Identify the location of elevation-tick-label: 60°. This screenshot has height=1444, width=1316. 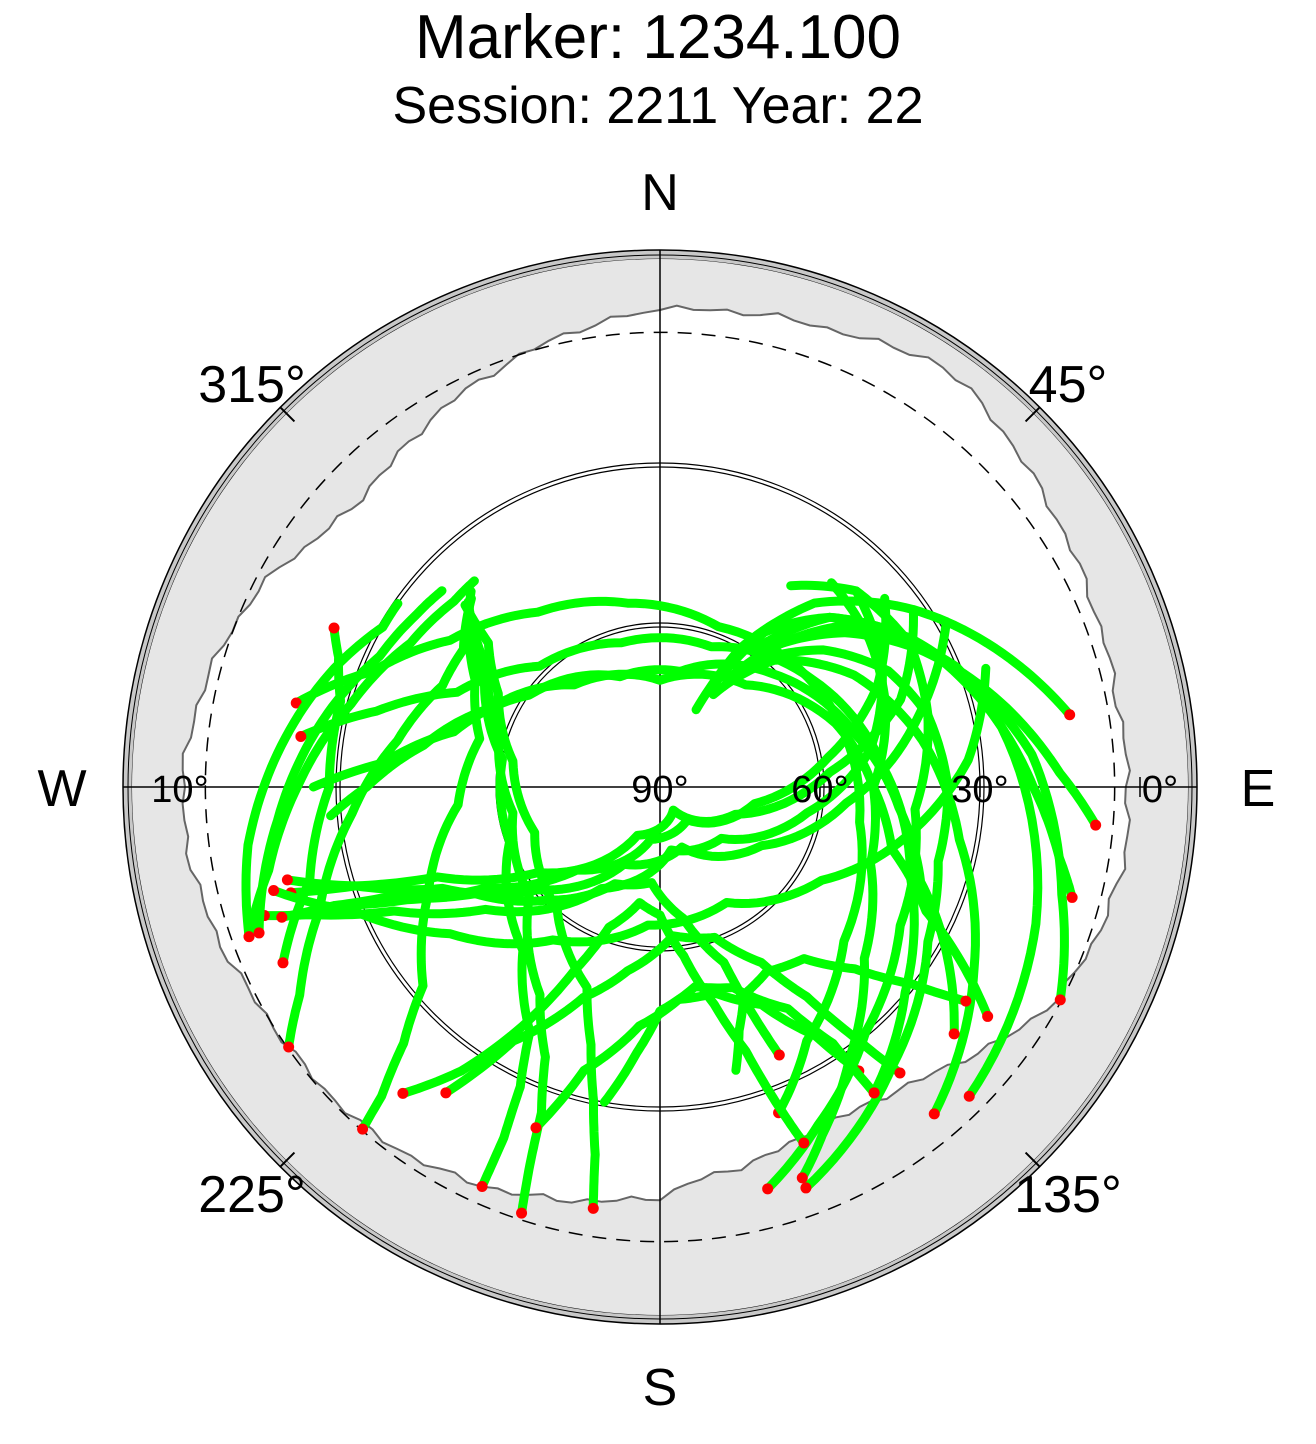
(819, 790).